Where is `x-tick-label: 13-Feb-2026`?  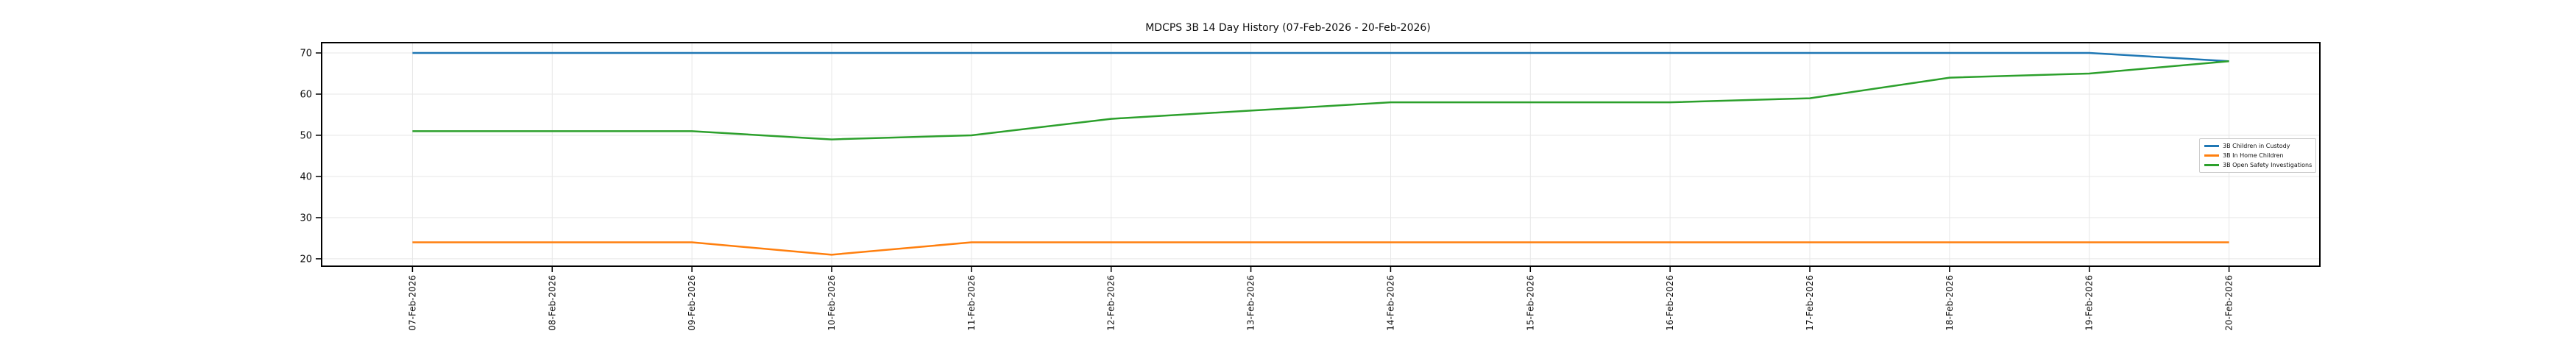 x-tick-label: 13-Feb-2026 is located at coordinates (1251, 303).